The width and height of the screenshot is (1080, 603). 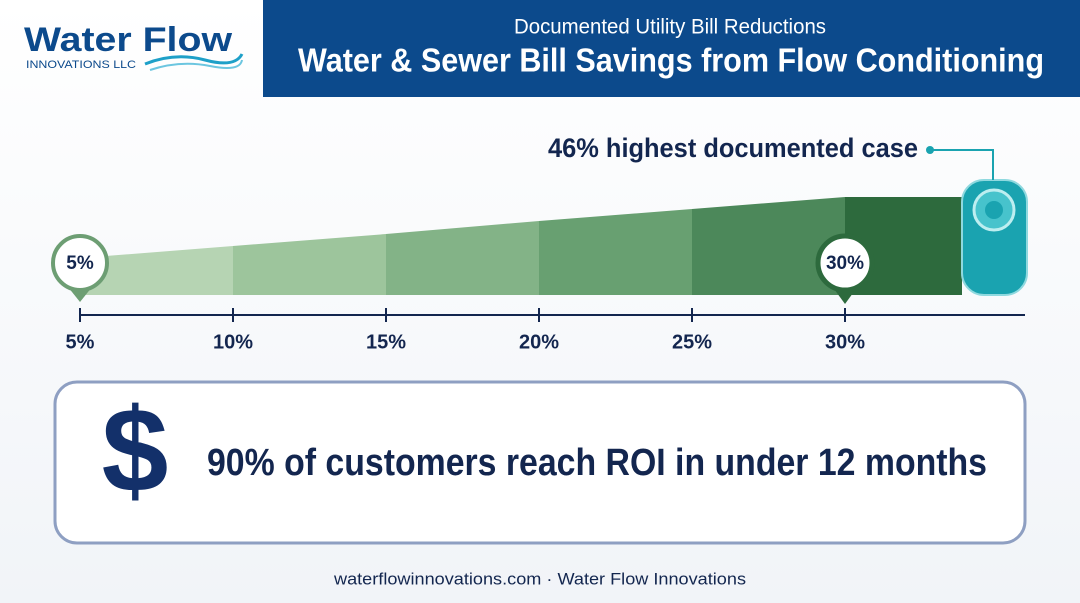 I want to click on callout: 46% highest documented case, so click(x=733, y=148).